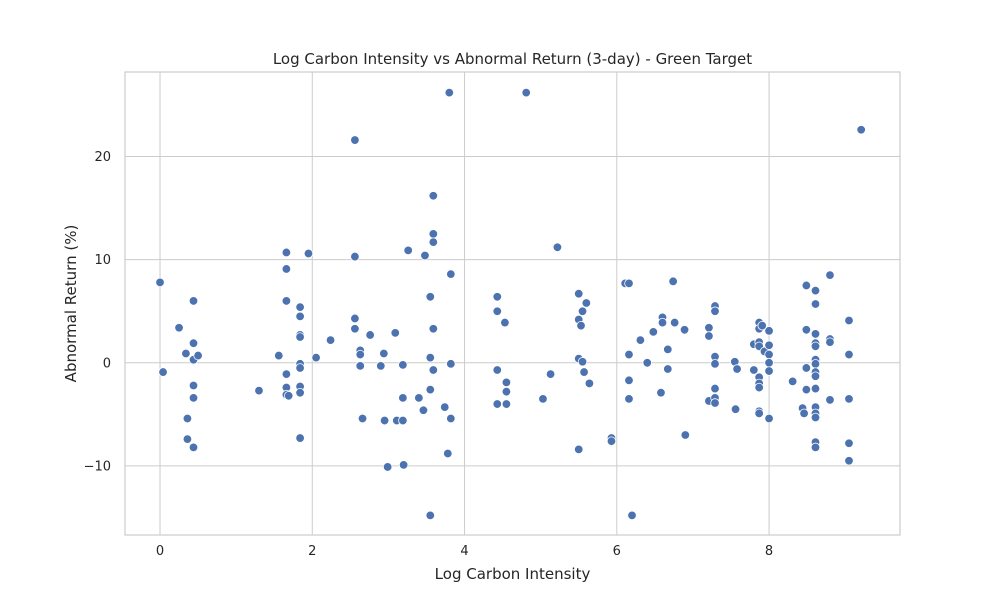  Describe the element at coordinates (769, 551) in the screenshot. I see `x-tick-label: 8` at that location.